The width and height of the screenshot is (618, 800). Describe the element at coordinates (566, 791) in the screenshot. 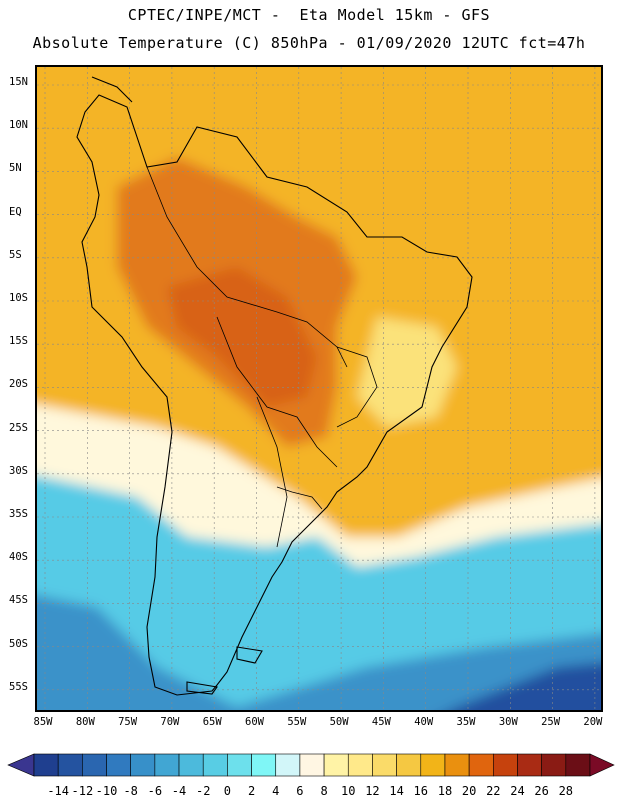

I see `colorbar-tick-label: 28` at that location.